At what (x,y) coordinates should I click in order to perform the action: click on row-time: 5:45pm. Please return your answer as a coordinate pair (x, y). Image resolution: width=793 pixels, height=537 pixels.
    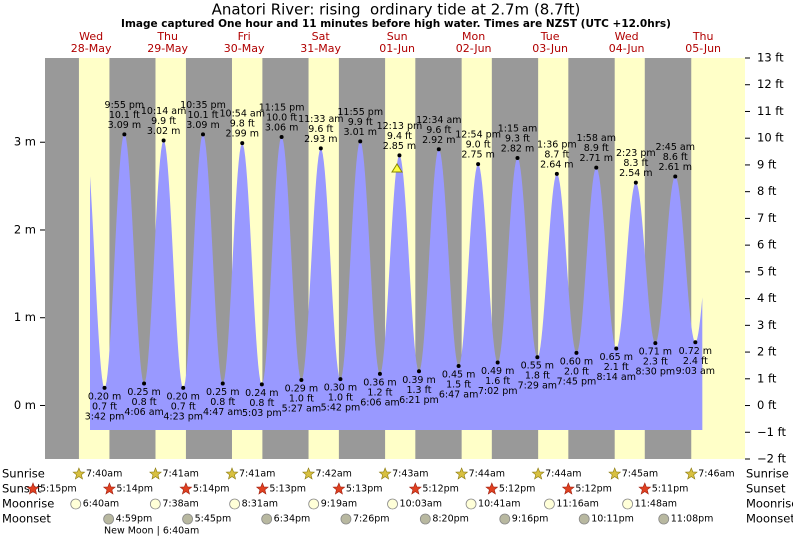
    Looking at the image, I should click on (213, 519).